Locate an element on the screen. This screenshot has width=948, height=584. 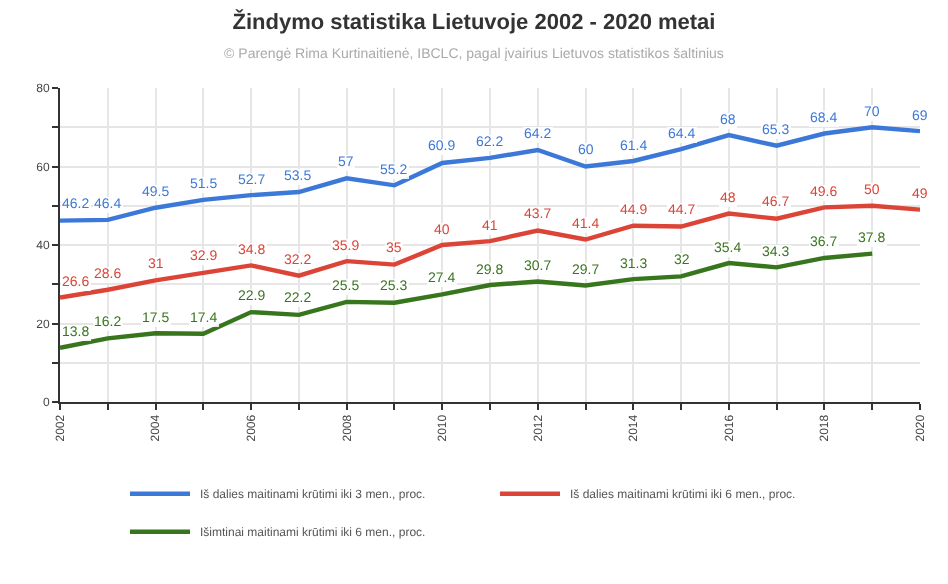
chart-title: Žindymo statistika Lietuvoje 2002 - 2020 metai is located at coordinates (474, 22).